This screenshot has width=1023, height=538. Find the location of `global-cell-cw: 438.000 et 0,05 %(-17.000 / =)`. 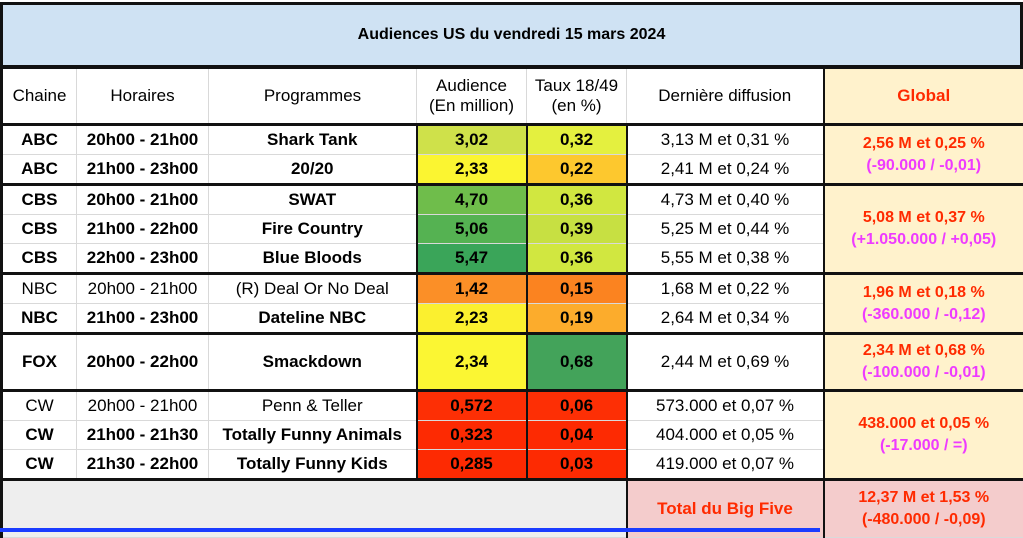

global-cell-cw: 438.000 et 0,05 %(-17.000 / =) is located at coordinates (923, 435).